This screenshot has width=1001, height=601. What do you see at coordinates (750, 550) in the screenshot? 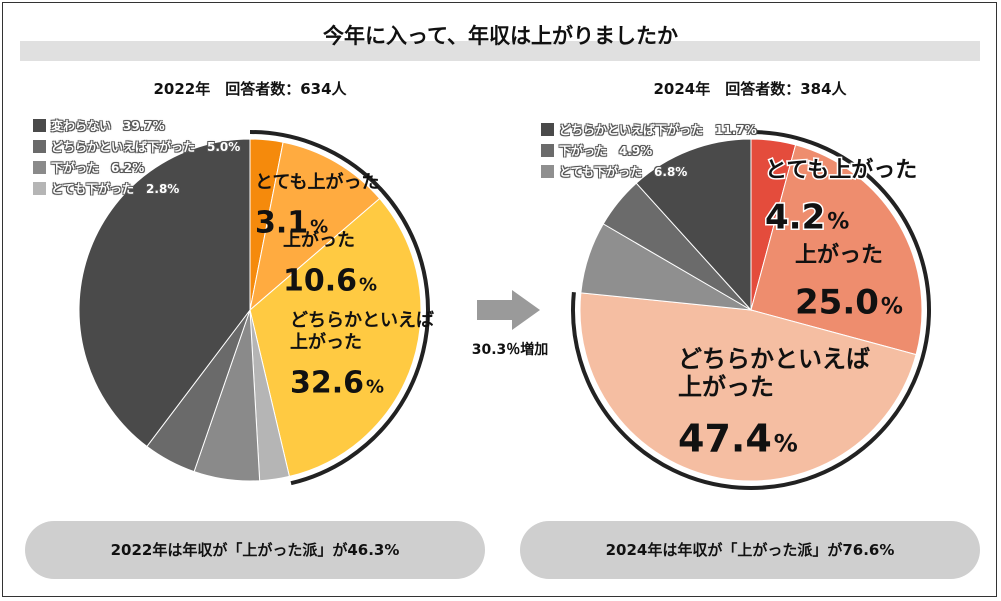
I see `summary-2024: 2024年は年収が「上がった派」が76.6%` at bounding box center [750, 550].